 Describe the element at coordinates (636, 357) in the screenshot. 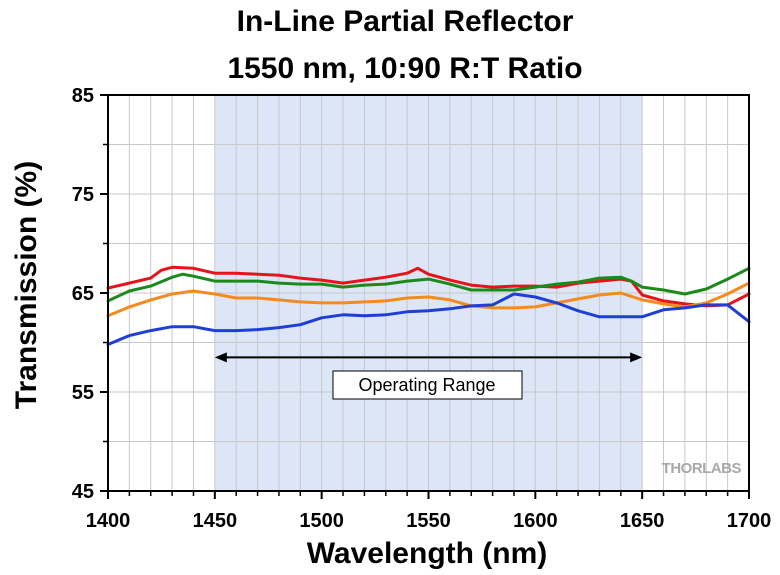

I see `arrow-head-right` at that location.